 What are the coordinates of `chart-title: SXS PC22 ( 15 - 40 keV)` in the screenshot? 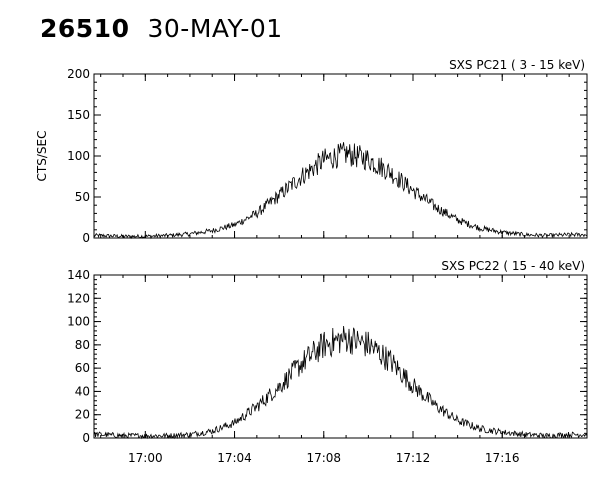 It's located at (513, 266).